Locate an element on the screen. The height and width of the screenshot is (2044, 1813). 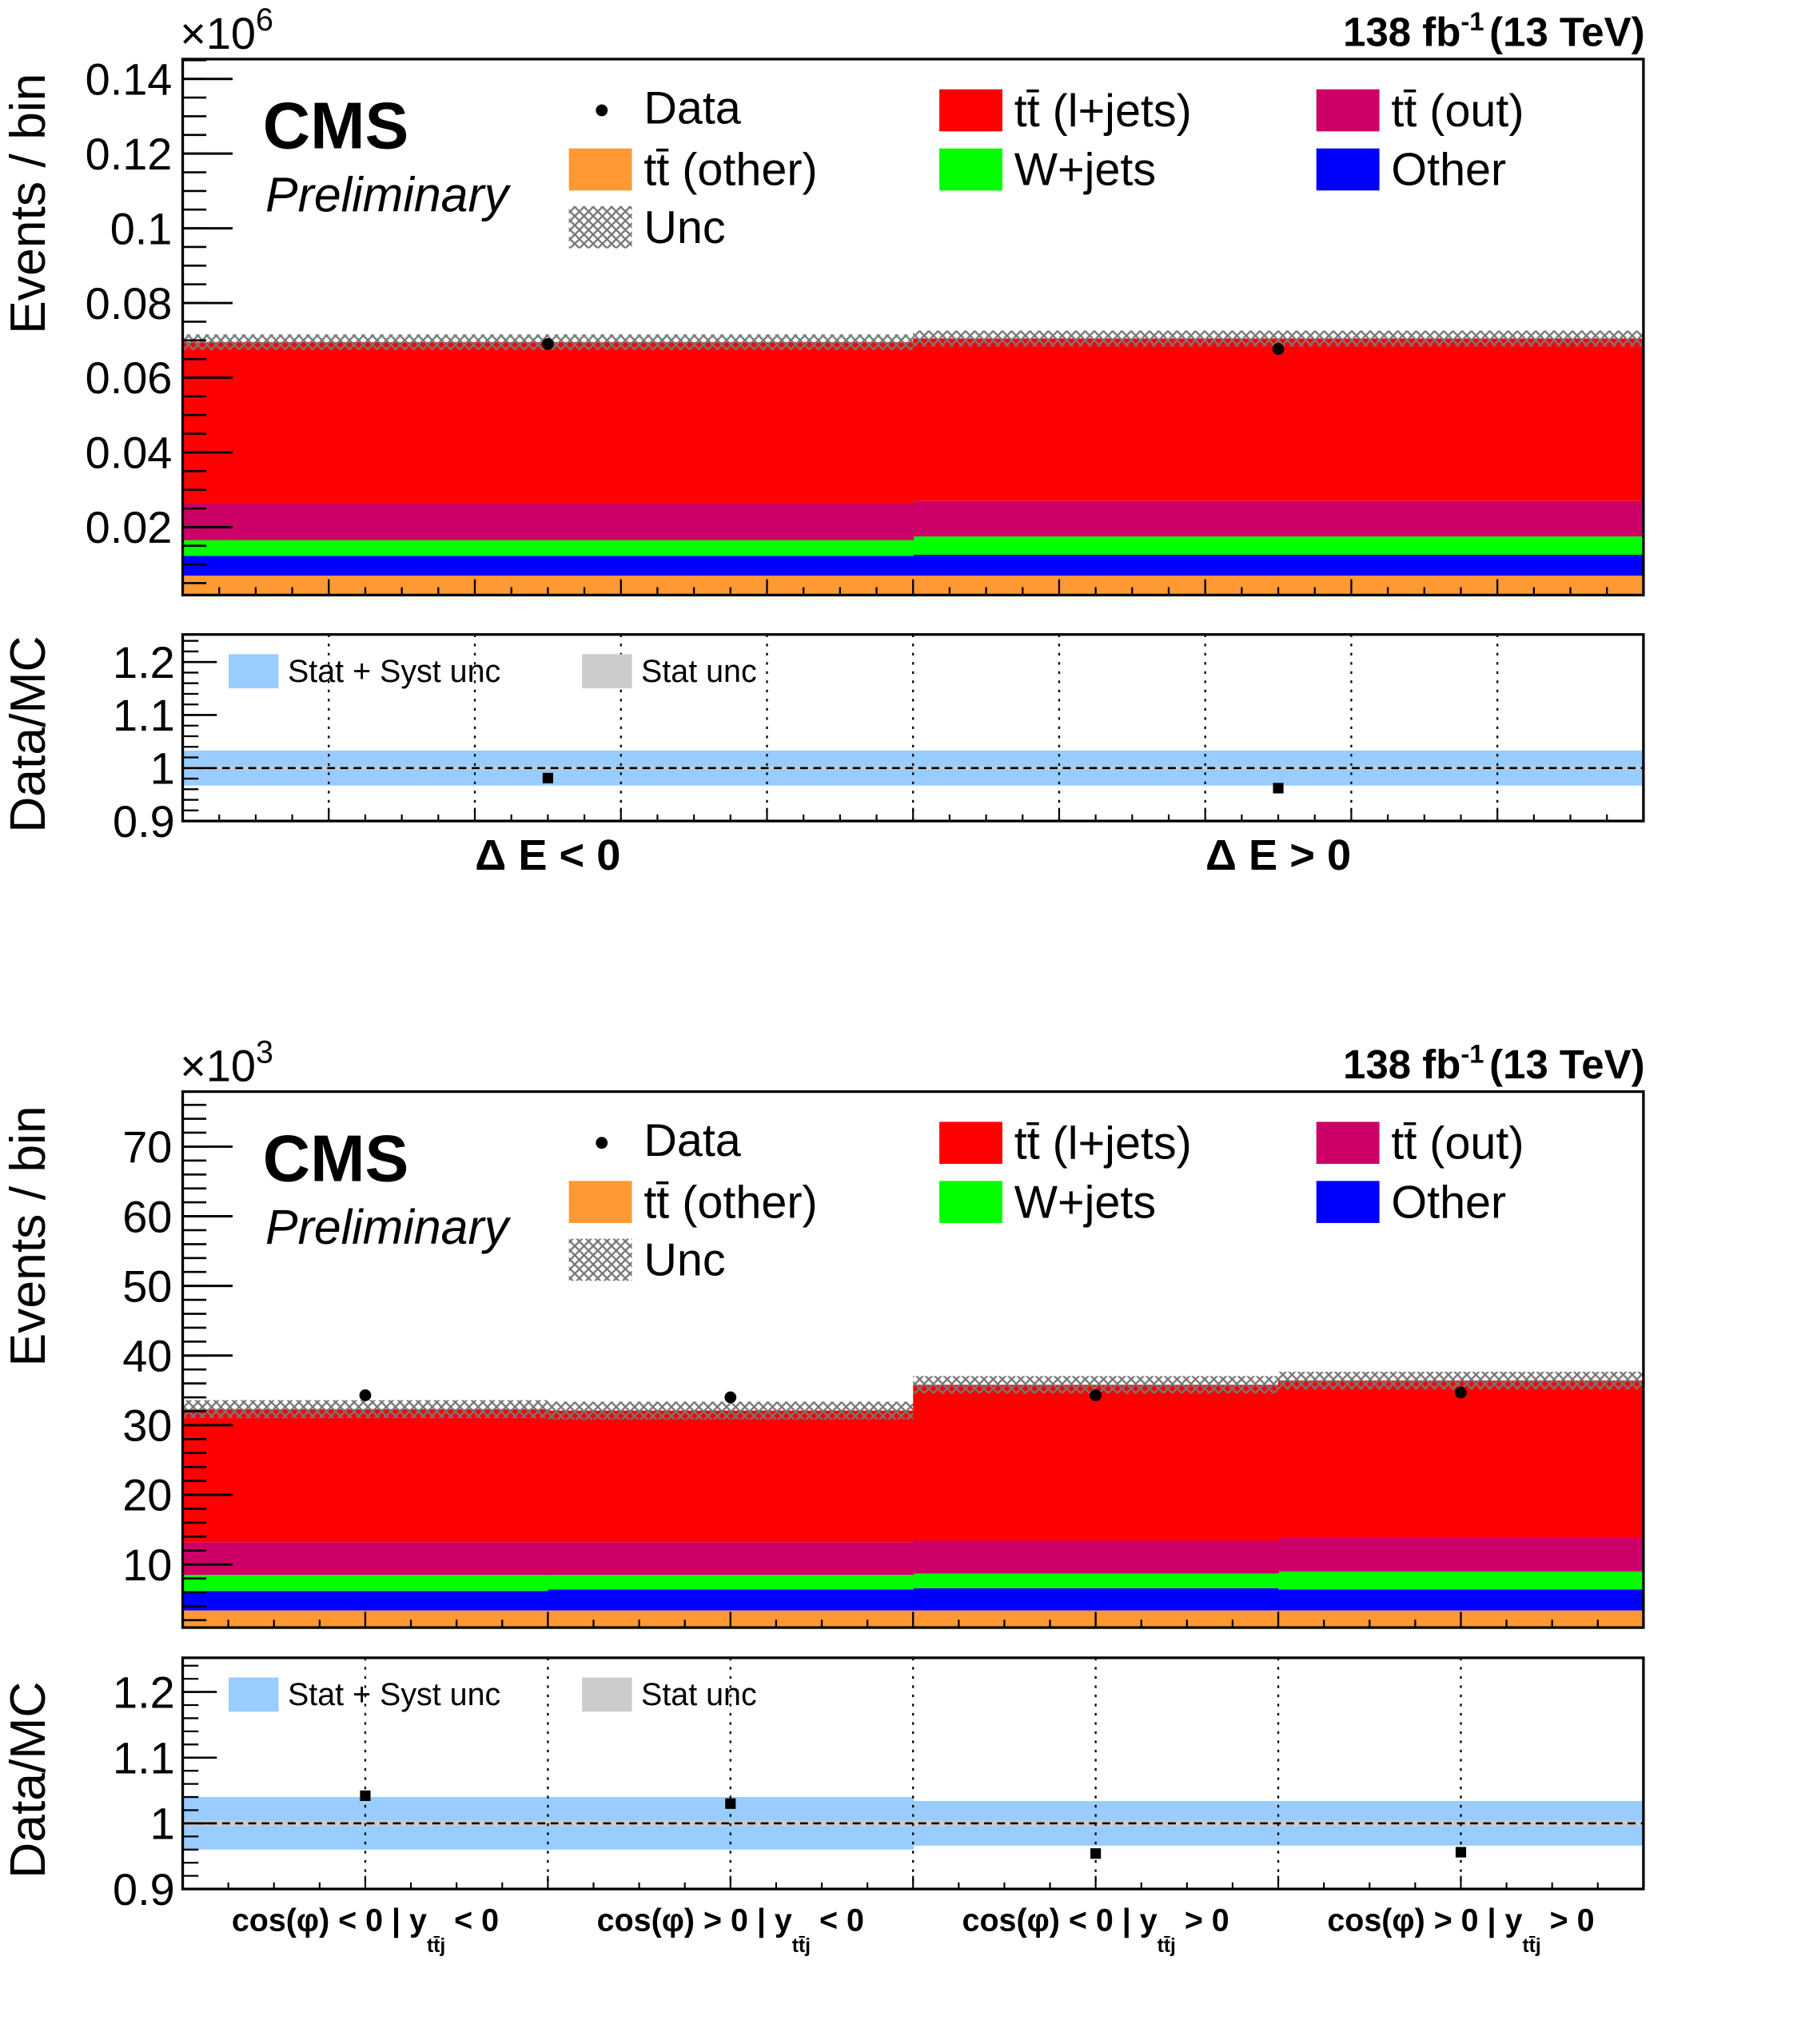
axis-multiplier: ×10³ is located at coordinates (226, 1062).